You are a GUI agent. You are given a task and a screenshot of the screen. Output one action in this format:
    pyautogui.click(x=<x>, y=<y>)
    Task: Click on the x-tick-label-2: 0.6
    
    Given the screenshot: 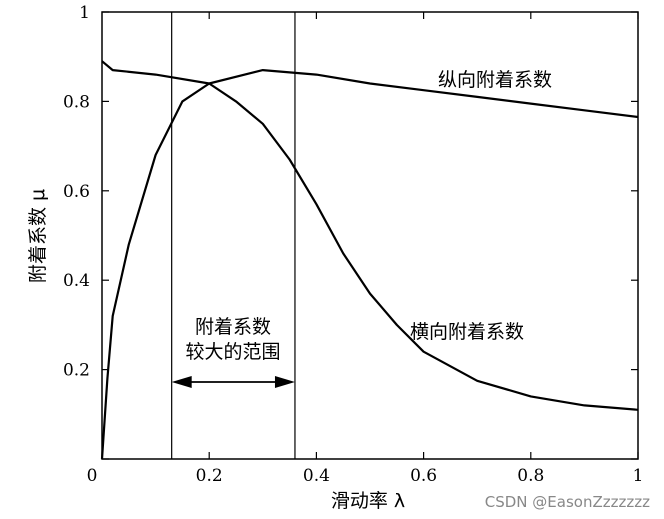 What is the action you would take?
    pyautogui.click(x=423, y=476)
    